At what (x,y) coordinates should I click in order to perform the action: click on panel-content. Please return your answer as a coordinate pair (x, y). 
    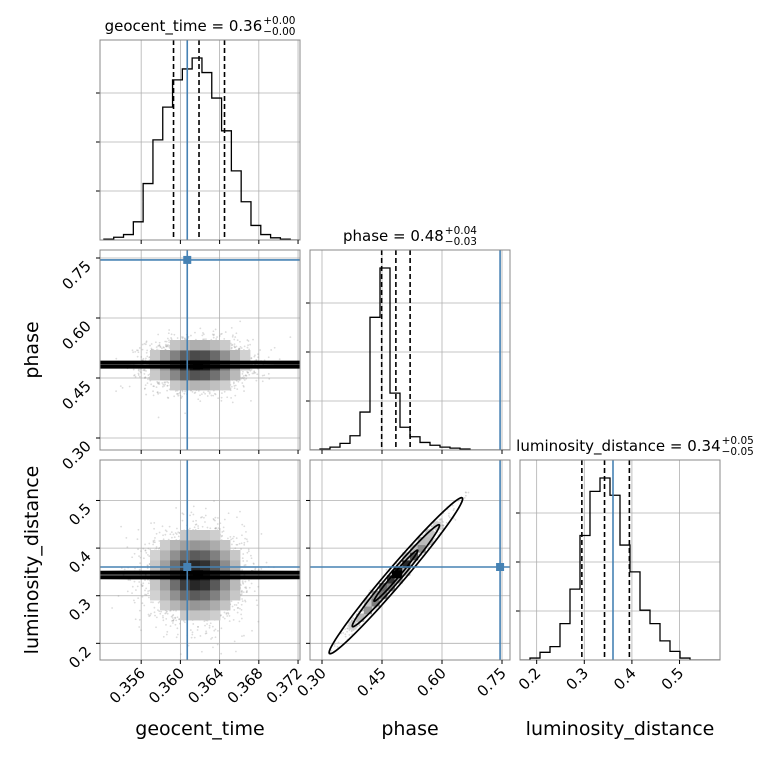
    Looking at the image, I should click on (620, 560).